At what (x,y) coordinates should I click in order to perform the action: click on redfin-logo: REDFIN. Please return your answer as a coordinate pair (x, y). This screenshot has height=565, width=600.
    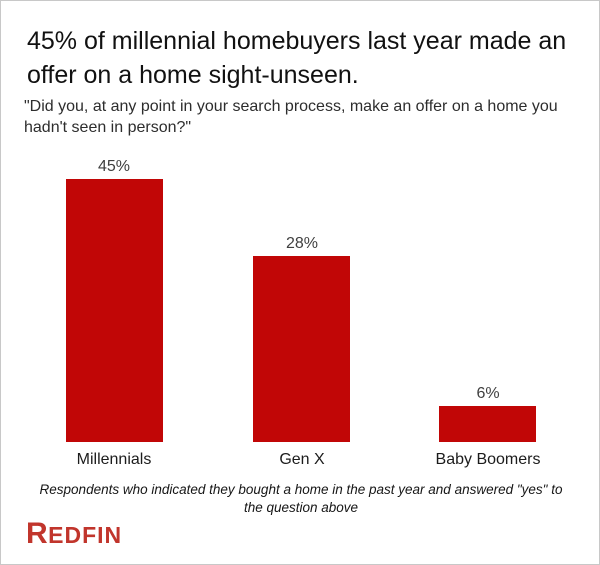
    Looking at the image, I should click on (74, 534).